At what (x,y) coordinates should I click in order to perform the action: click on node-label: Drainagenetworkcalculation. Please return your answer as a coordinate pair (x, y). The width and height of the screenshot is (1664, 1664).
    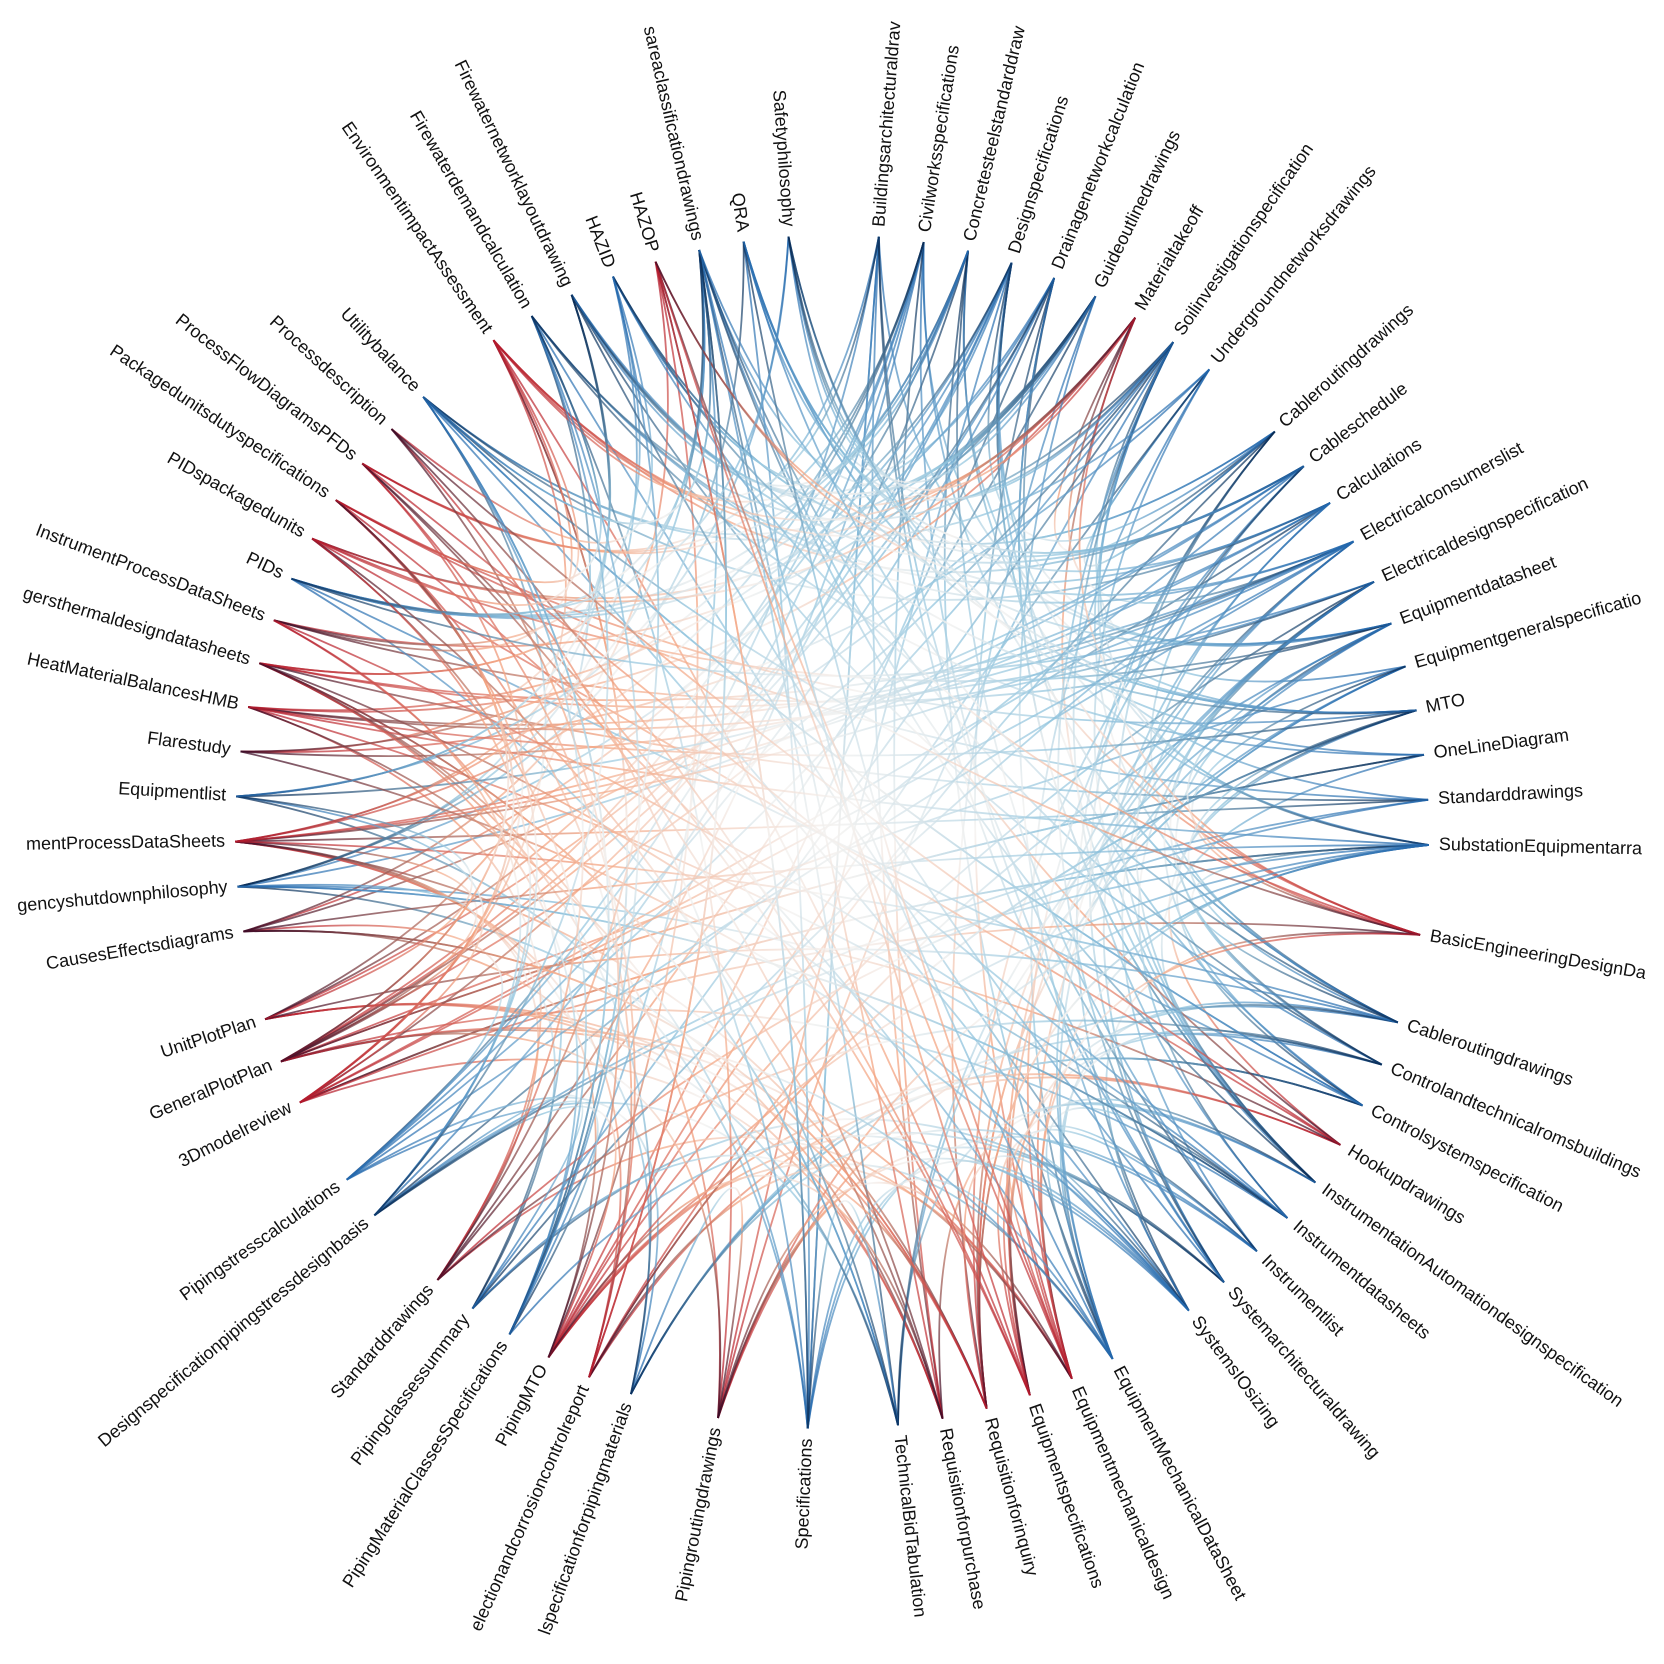
    Looking at the image, I should click on (1097, 165).